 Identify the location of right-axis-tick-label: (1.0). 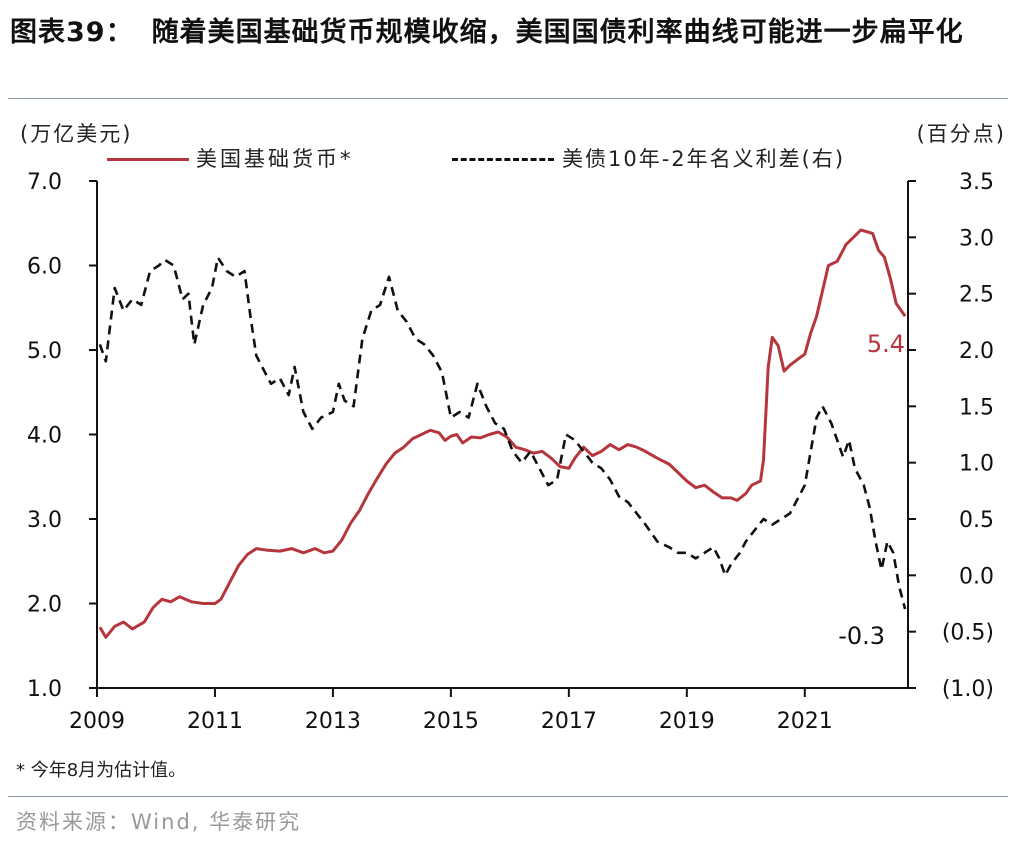
(968, 689).